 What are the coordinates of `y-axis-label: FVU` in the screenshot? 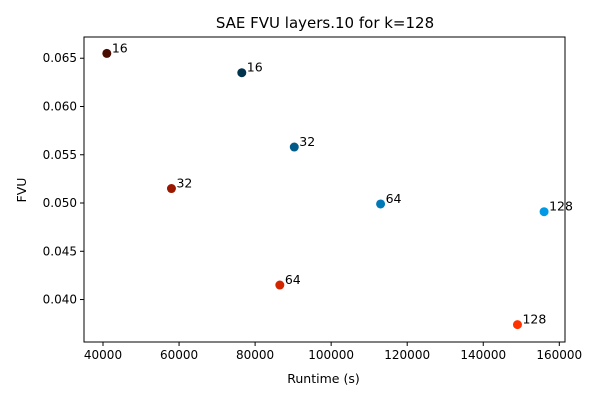 It's located at (21, 190).